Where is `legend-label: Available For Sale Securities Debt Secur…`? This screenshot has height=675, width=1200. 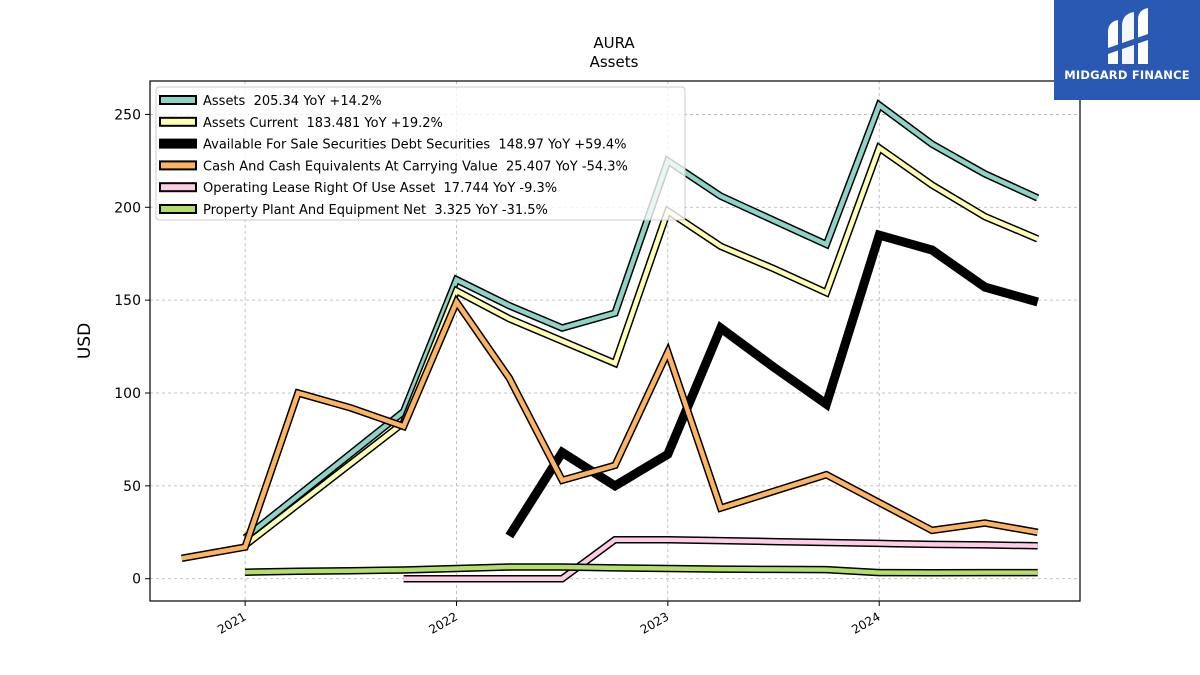
legend-label: Available For Sale Securities Debt Secur… is located at coordinates (414, 145).